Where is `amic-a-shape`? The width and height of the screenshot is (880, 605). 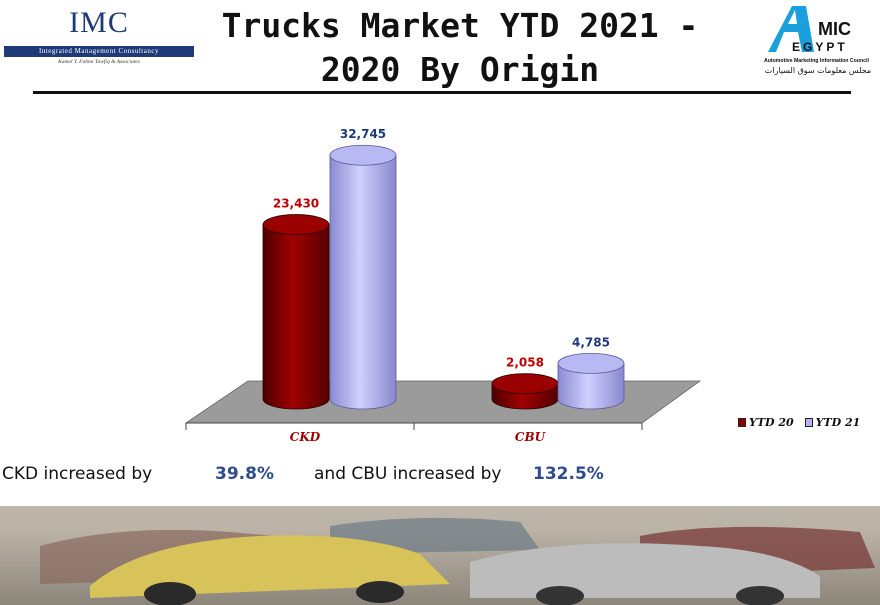
amic-a-shape is located at coordinates (791, 29).